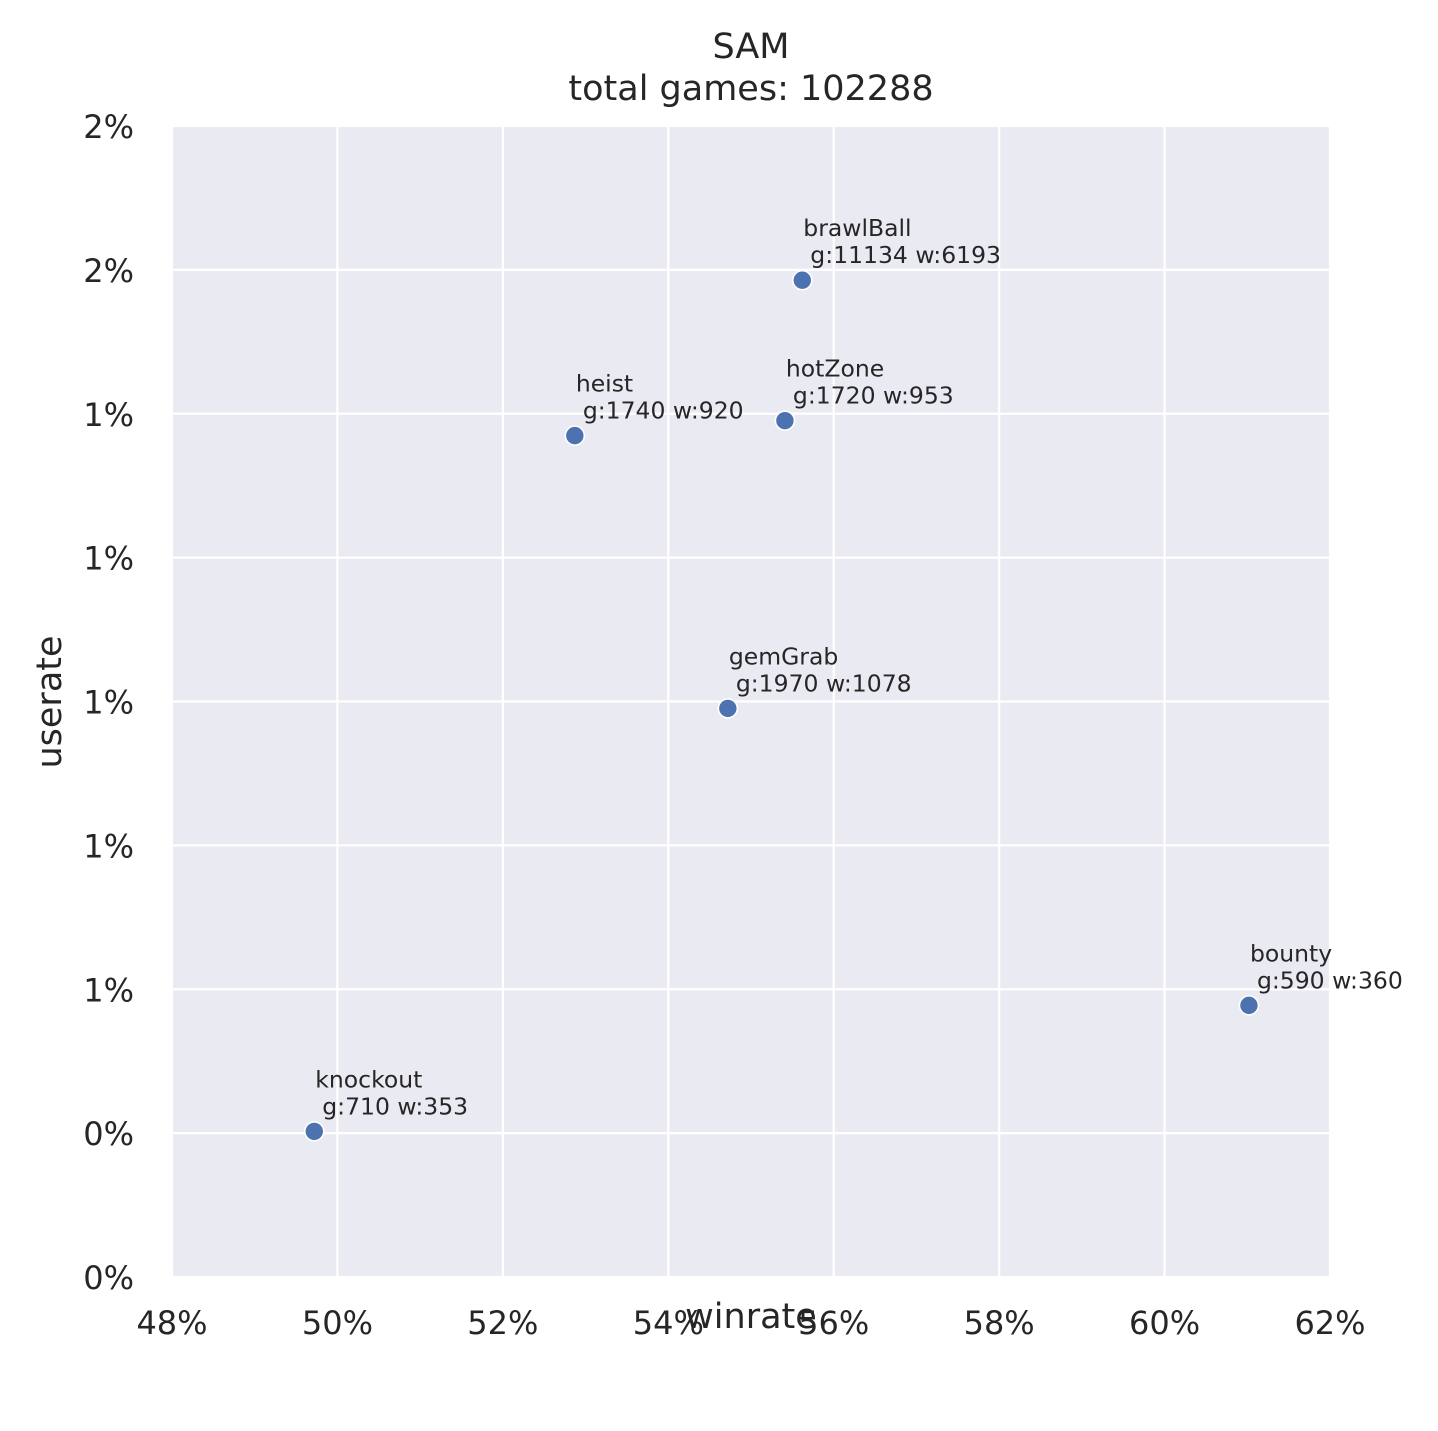 The image size is (1438, 1431). What do you see at coordinates (833, 1323) in the screenshot?
I see `x-tick-label: 56%` at bounding box center [833, 1323].